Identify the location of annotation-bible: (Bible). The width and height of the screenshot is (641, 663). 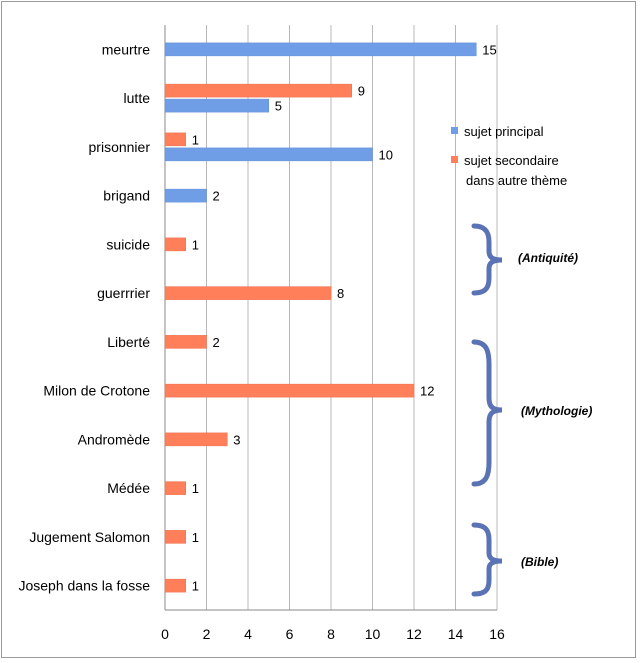
(539, 562).